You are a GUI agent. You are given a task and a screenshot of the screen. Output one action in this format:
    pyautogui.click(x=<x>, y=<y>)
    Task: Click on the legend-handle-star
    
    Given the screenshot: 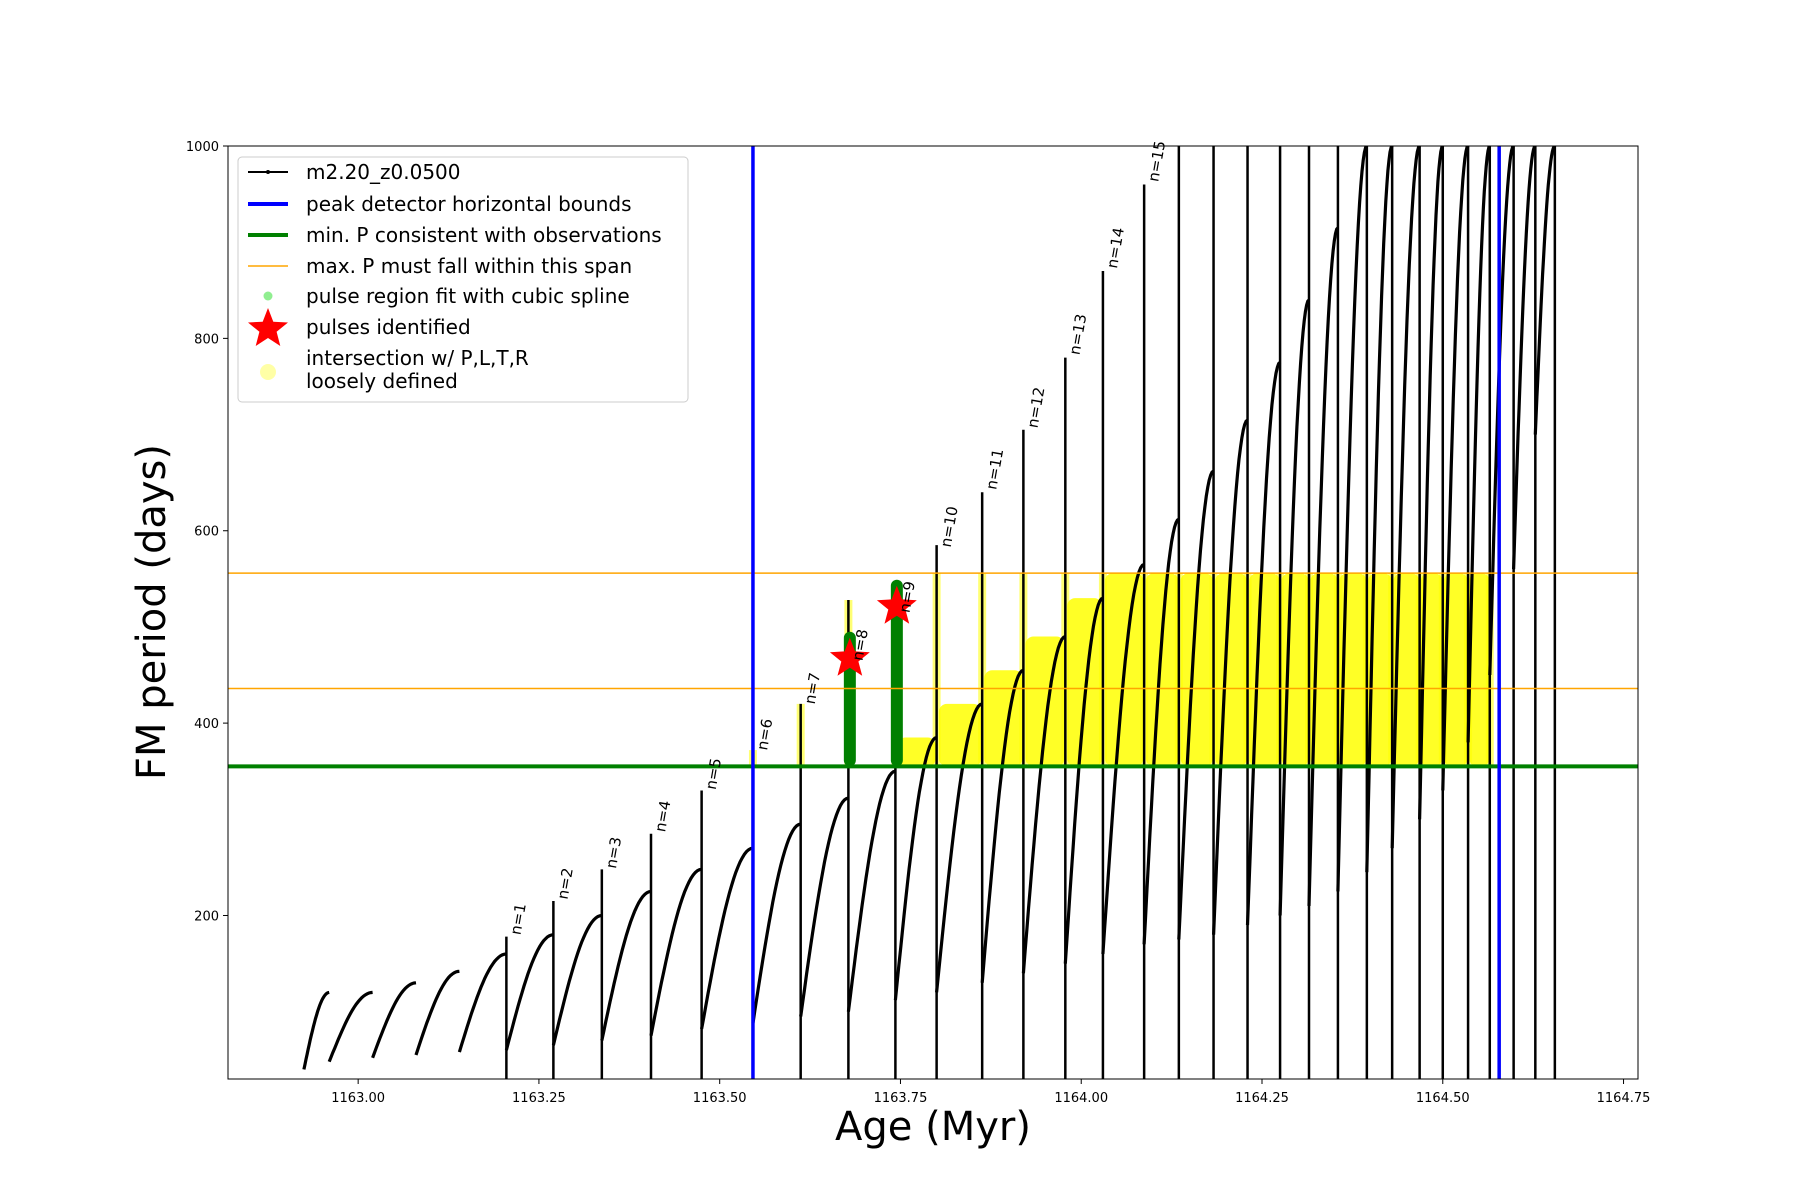 What is the action you would take?
    pyautogui.click(x=268, y=327)
    